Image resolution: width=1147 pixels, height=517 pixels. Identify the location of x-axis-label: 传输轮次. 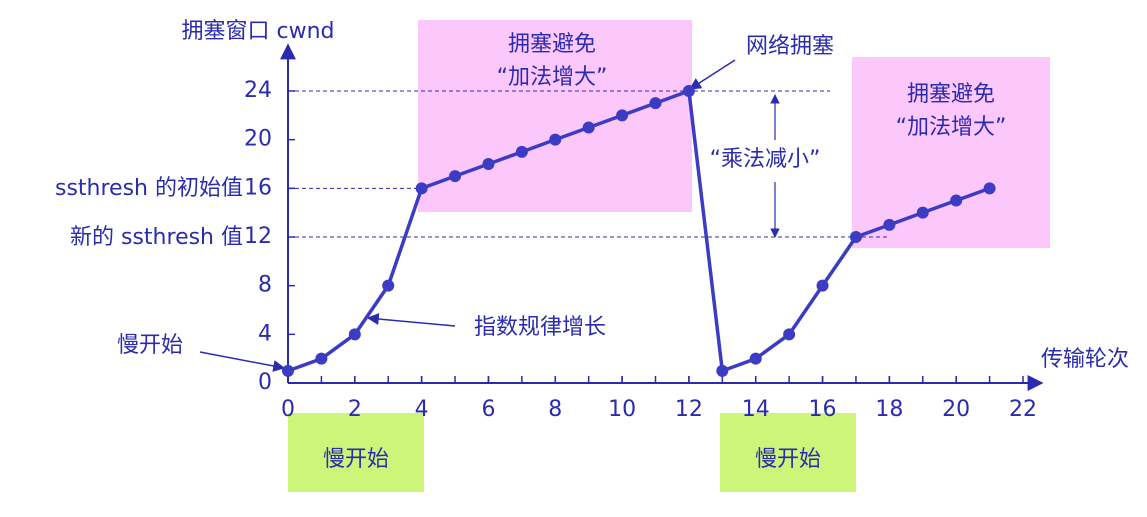
(1085, 359).